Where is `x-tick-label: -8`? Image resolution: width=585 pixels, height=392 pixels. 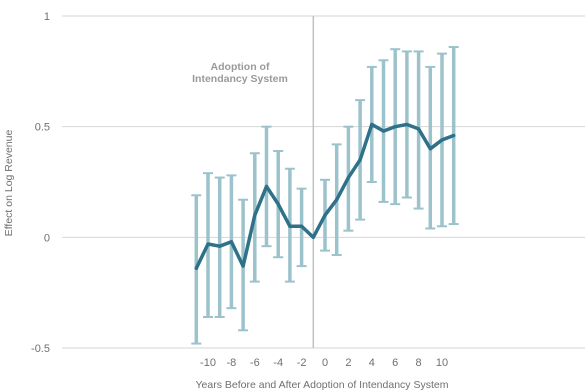
x-tick-label: -8 is located at coordinates (232, 363).